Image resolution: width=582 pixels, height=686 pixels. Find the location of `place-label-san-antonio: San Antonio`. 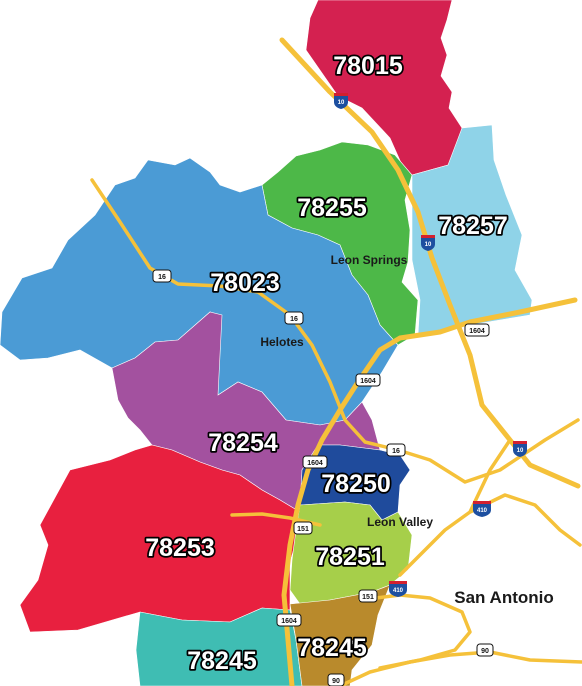

place-label-san-antonio: San Antonio is located at coordinates (503, 597).